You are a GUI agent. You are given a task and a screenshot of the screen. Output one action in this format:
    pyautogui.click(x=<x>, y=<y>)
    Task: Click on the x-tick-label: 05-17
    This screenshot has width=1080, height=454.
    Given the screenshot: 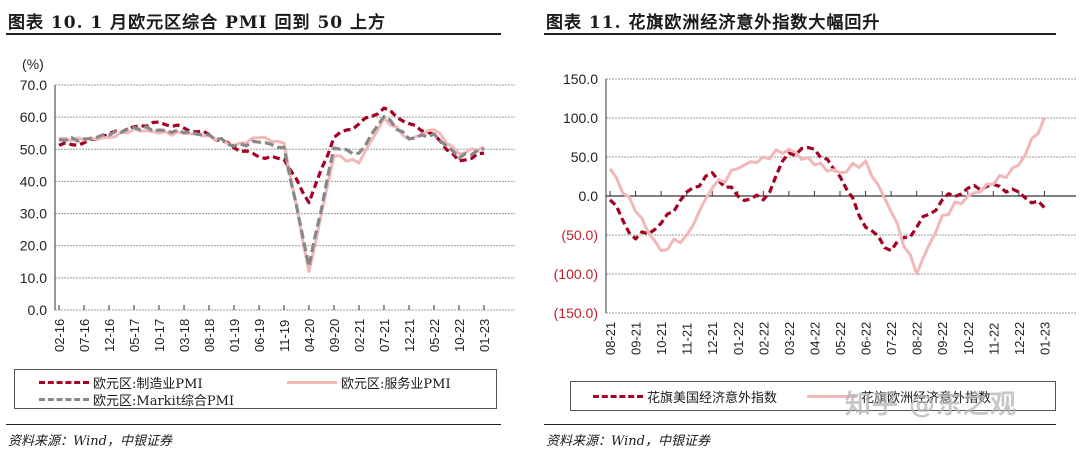 What is the action you would take?
    pyautogui.click(x=134, y=335)
    